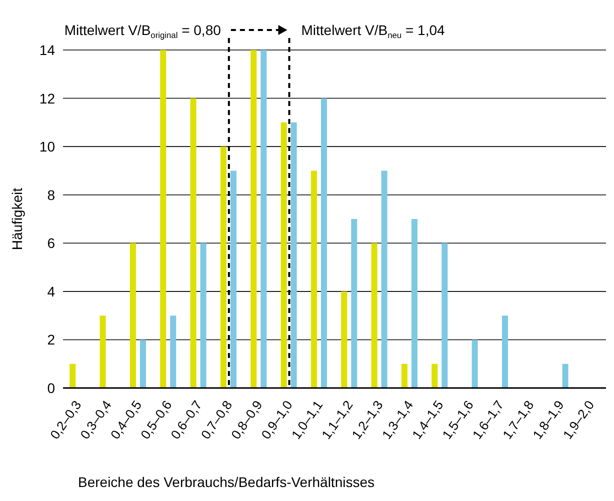 The width and height of the screenshot is (614, 501). Describe the element at coordinates (51, 291) in the screenshot. I see `y-tick-label: 4` at that location.